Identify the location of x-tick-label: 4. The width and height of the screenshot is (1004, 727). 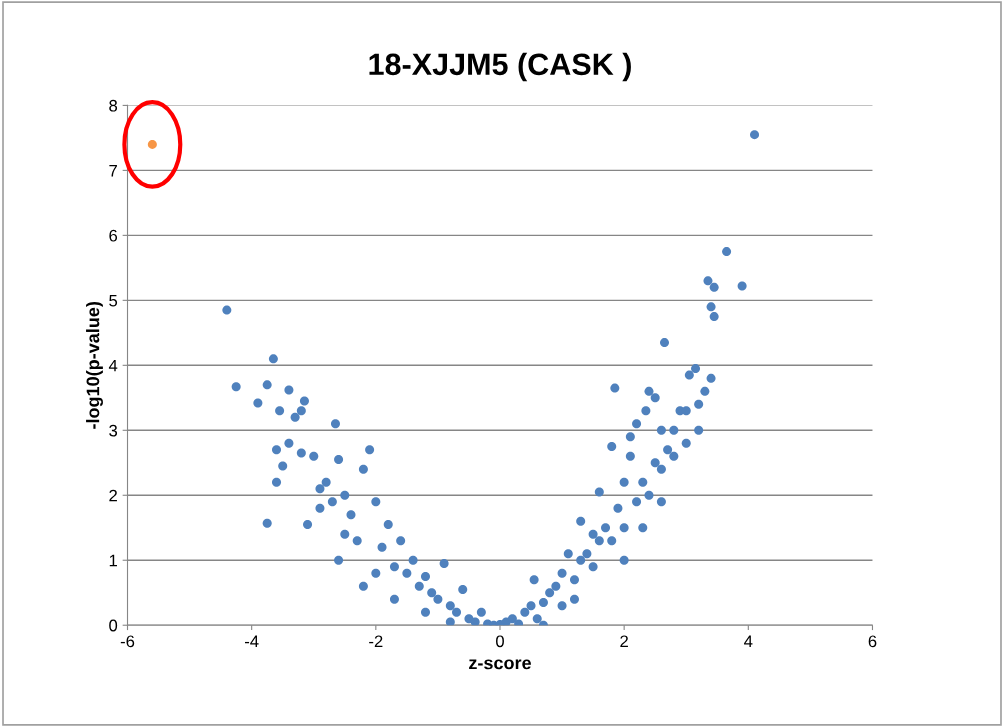
(748, 641).